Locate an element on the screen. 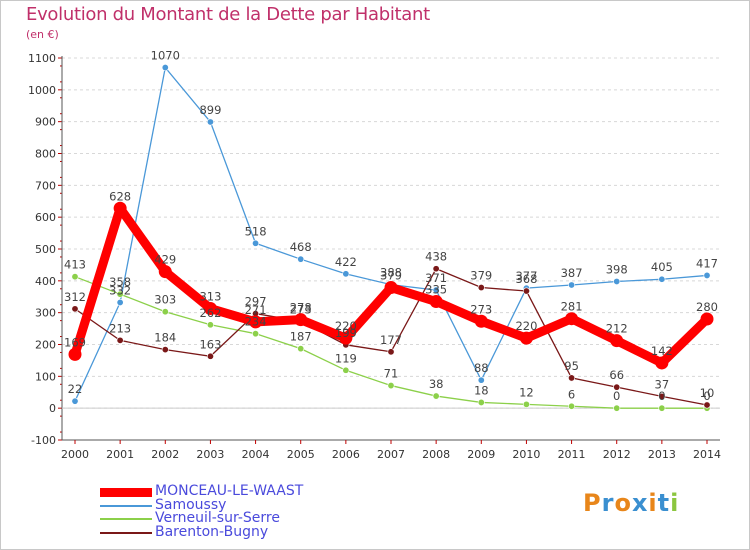  x-tick-label: 2012 is located at coordinates (617, 454).